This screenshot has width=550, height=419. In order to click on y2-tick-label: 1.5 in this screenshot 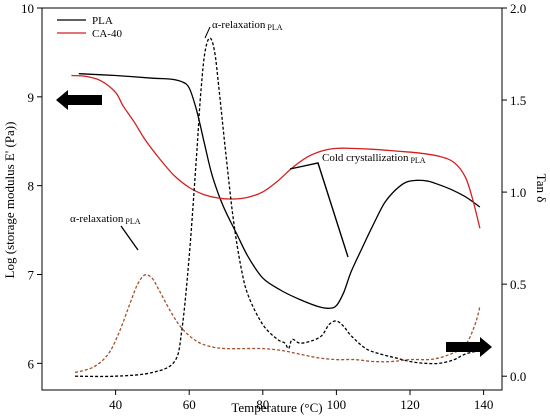, I will do `click(518, 100)`.